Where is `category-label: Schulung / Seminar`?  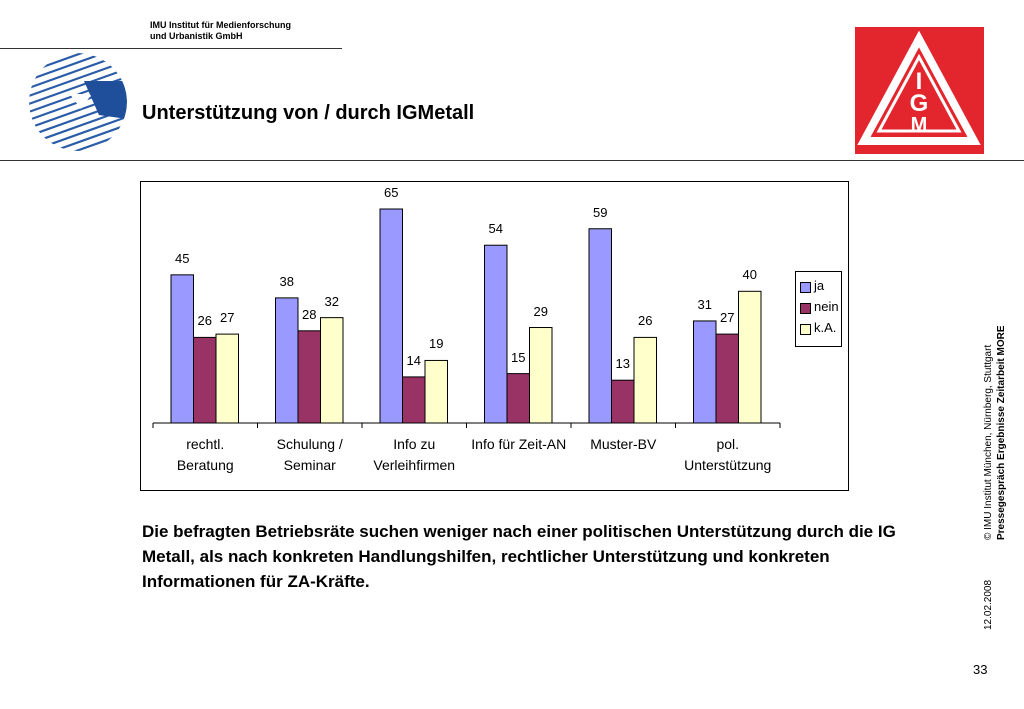
category-label: Schulung / Seminar is located at coordinates (310, 455).